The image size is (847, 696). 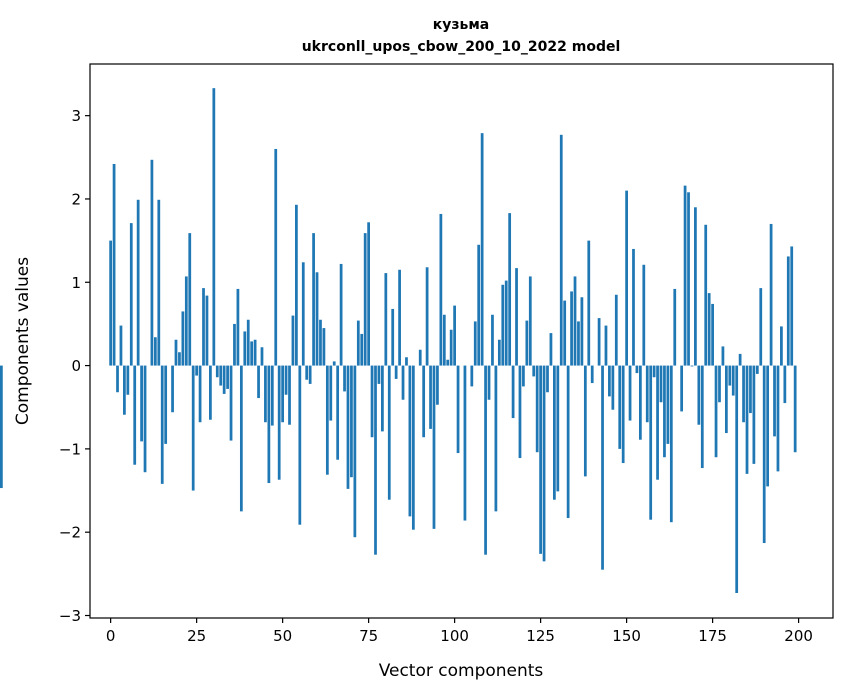 What do you see at coordinates (196, 636) in the screenshot?
I see `x-tick-label: 25` at bounding box center [196, 636].